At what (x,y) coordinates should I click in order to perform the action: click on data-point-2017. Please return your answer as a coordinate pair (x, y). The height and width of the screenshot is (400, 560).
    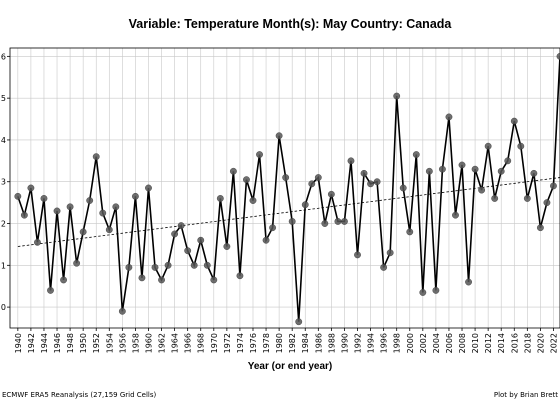
    Looking at the image, I should click on (521, 146).